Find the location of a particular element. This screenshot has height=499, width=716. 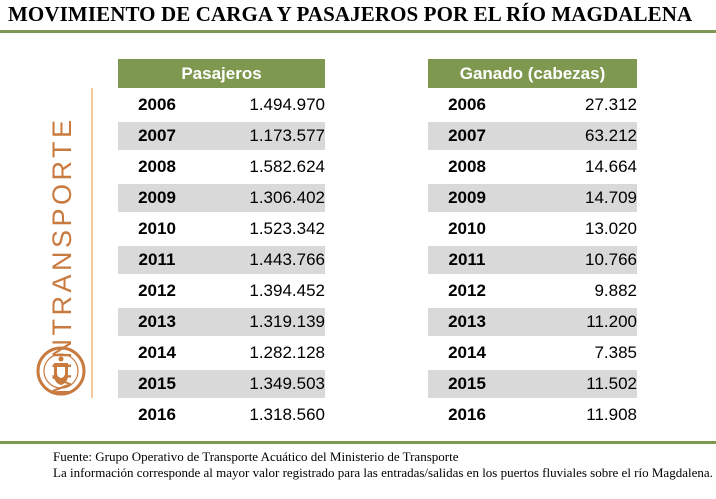

table-row: 2010 13.020 is located at coordinates (532, 229).